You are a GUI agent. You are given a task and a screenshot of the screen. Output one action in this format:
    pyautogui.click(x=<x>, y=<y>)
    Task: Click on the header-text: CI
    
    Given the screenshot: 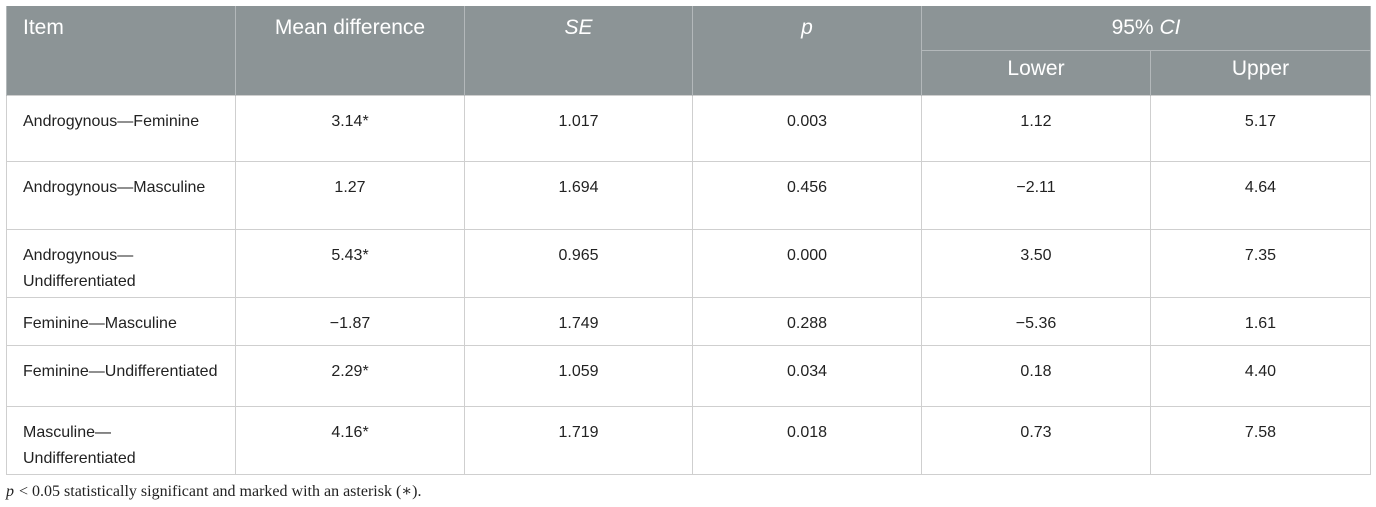 What is the action you would take?
    pyautogui.click(x=1170, y=27)
    